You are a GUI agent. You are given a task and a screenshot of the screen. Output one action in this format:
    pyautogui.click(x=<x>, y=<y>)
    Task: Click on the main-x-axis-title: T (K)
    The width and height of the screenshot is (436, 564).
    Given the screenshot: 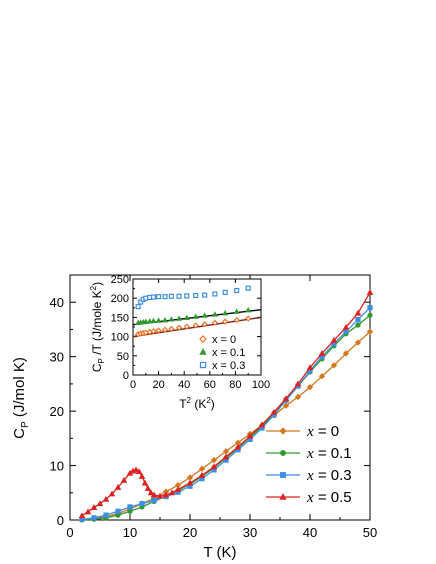 What is the action you would take?
    pyautogui.click(x=219, y=552)
    